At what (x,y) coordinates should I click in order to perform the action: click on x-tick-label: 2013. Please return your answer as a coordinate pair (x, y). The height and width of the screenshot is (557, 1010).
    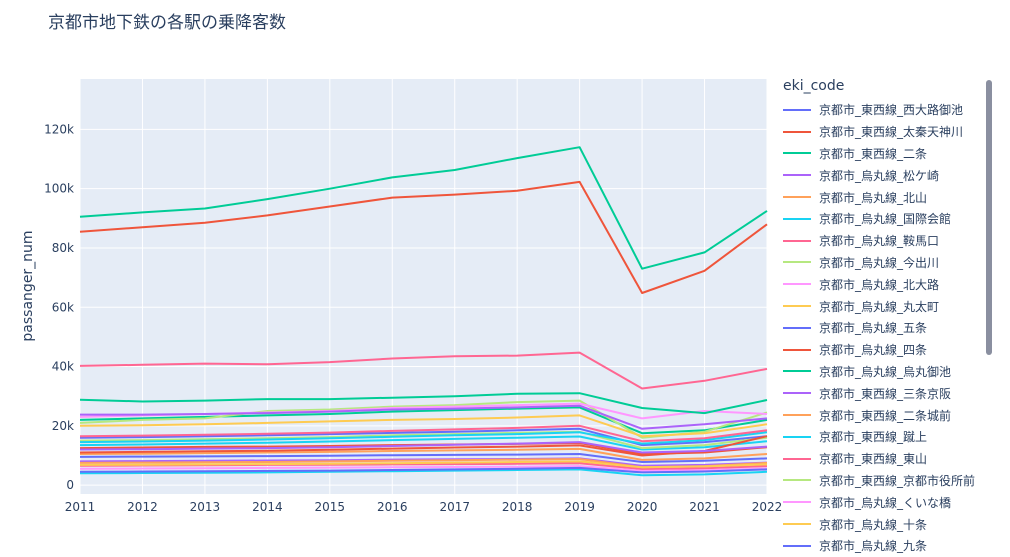
    Looking at the image, I should click on (205, 507).